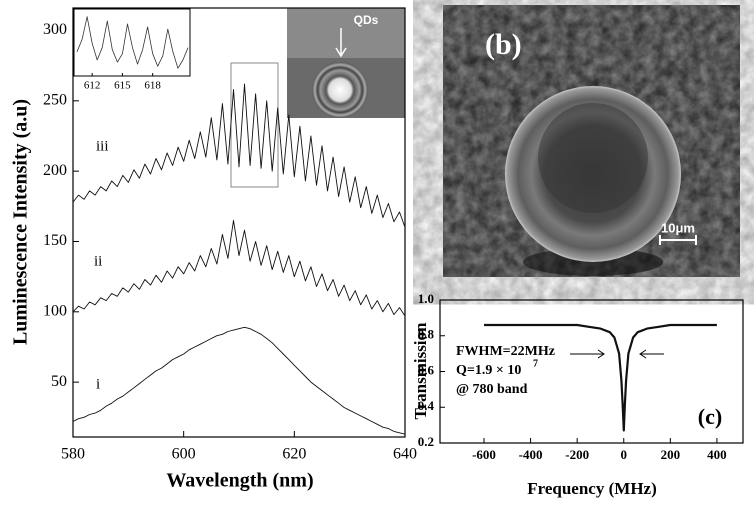 Image resolution: width=754 pixels, height=509 pixels. I want to click on x-tick-label: -200, so click(577, 454).